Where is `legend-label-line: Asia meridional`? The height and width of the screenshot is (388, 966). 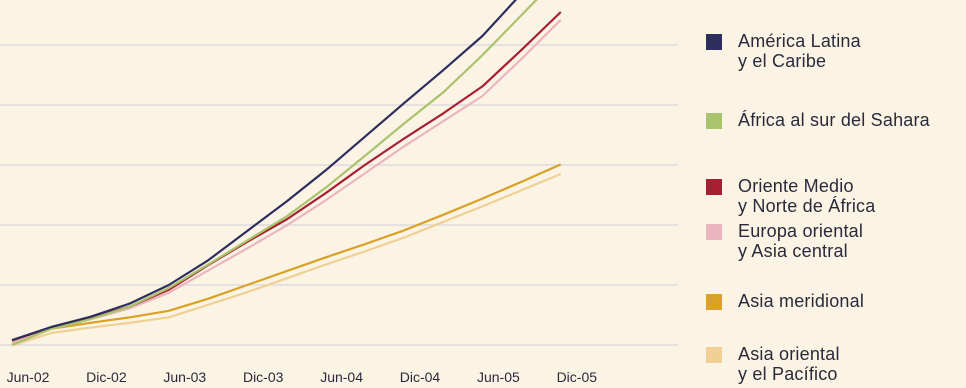 legend-label-line: Asia meridional is located at coordinates (801, 301).